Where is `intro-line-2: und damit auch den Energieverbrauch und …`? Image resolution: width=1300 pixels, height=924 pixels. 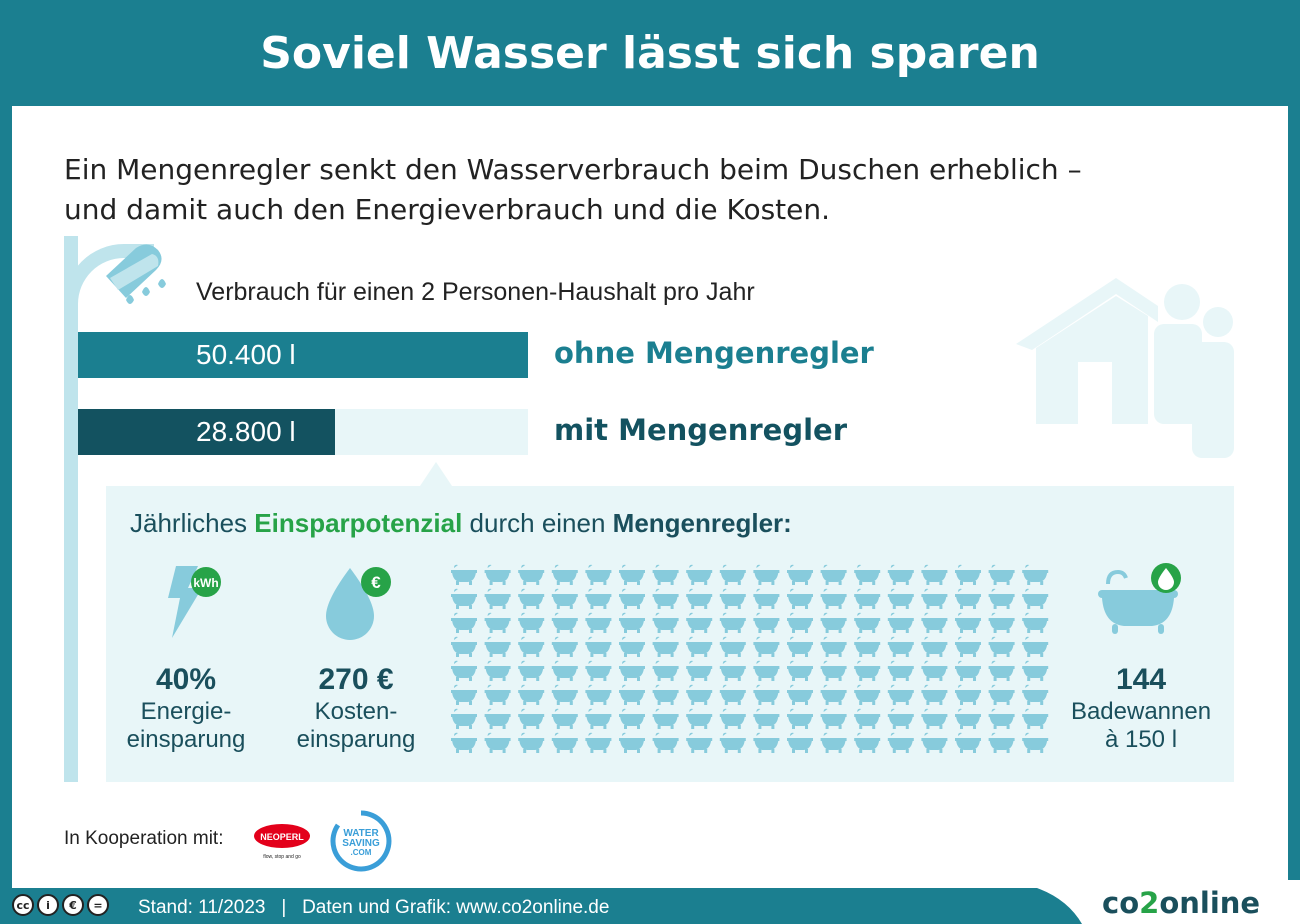
intro-line-2: und damit auch den Energieverbrauch und … is located at coordinates (447, 209).